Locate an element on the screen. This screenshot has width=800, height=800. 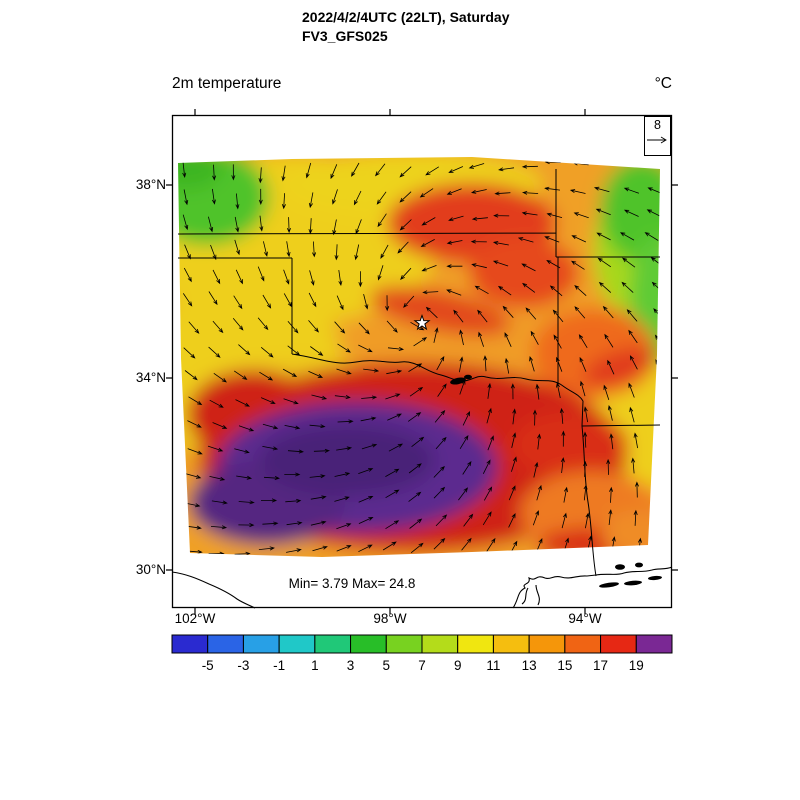
colorbar-tick-label: 9 is located at coordinates (458, 665).